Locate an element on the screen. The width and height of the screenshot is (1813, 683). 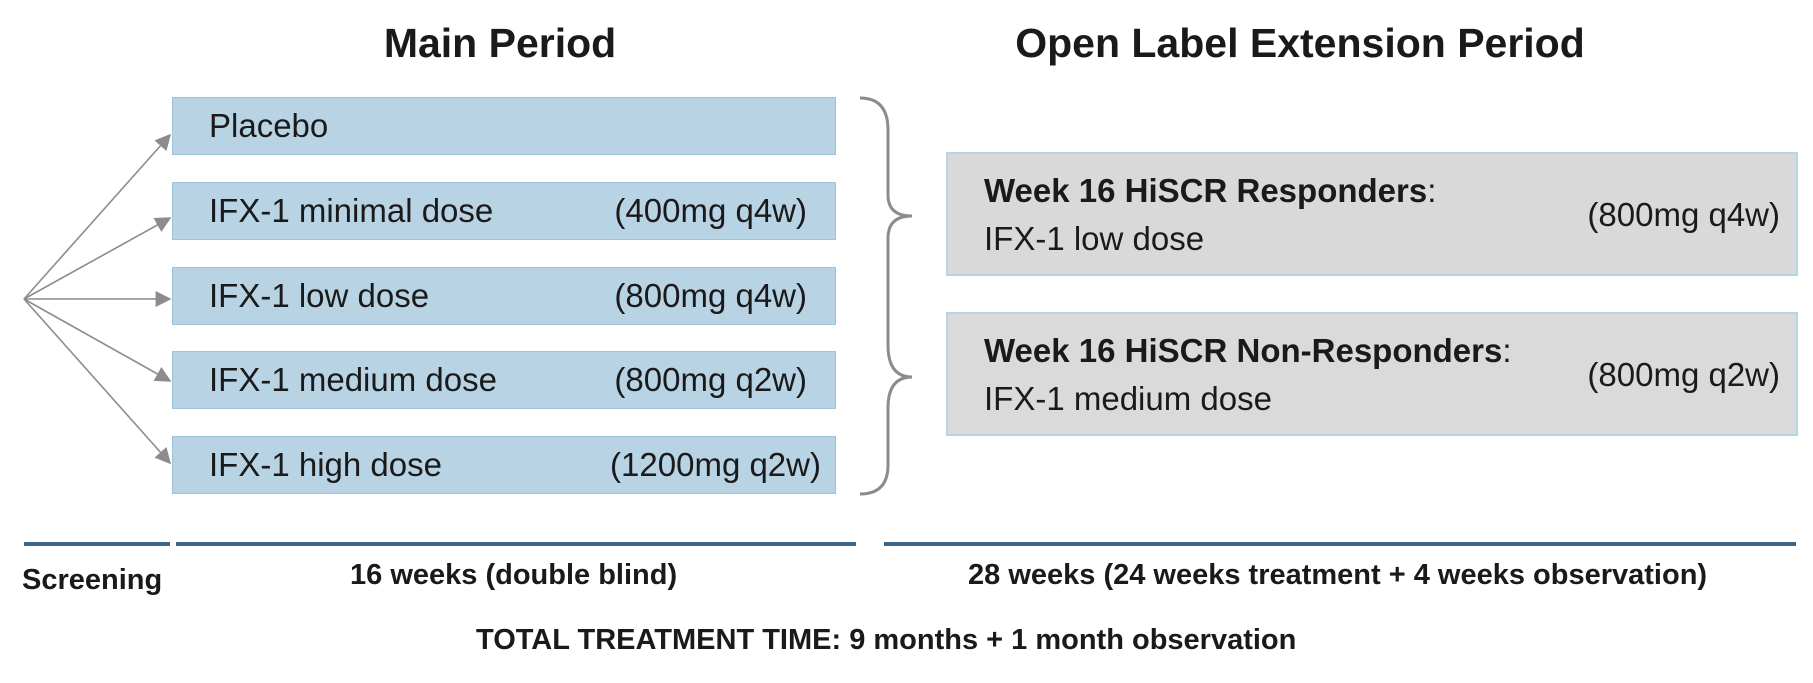
arrow-to-high-dose is located at coordinates (97, 381).